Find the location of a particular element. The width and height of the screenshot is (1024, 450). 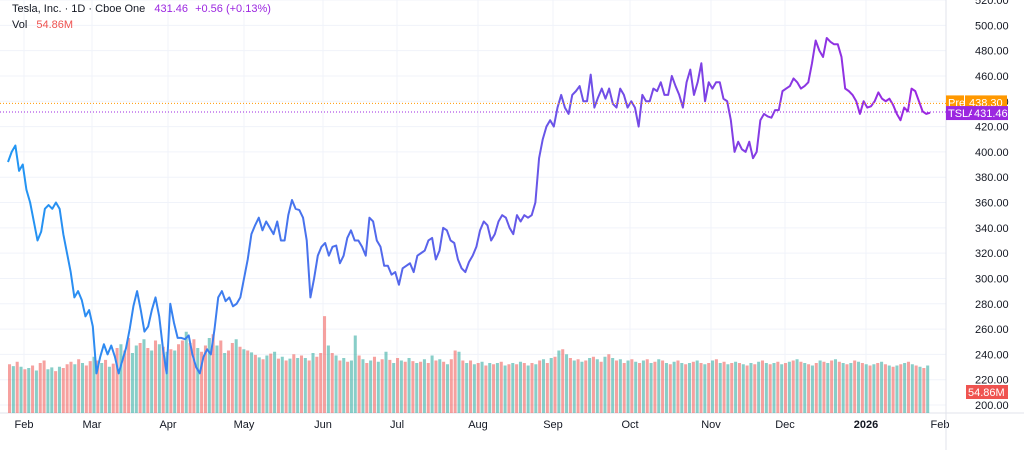

y-tick-label: 340.00 is located at coordinates (992, 229).